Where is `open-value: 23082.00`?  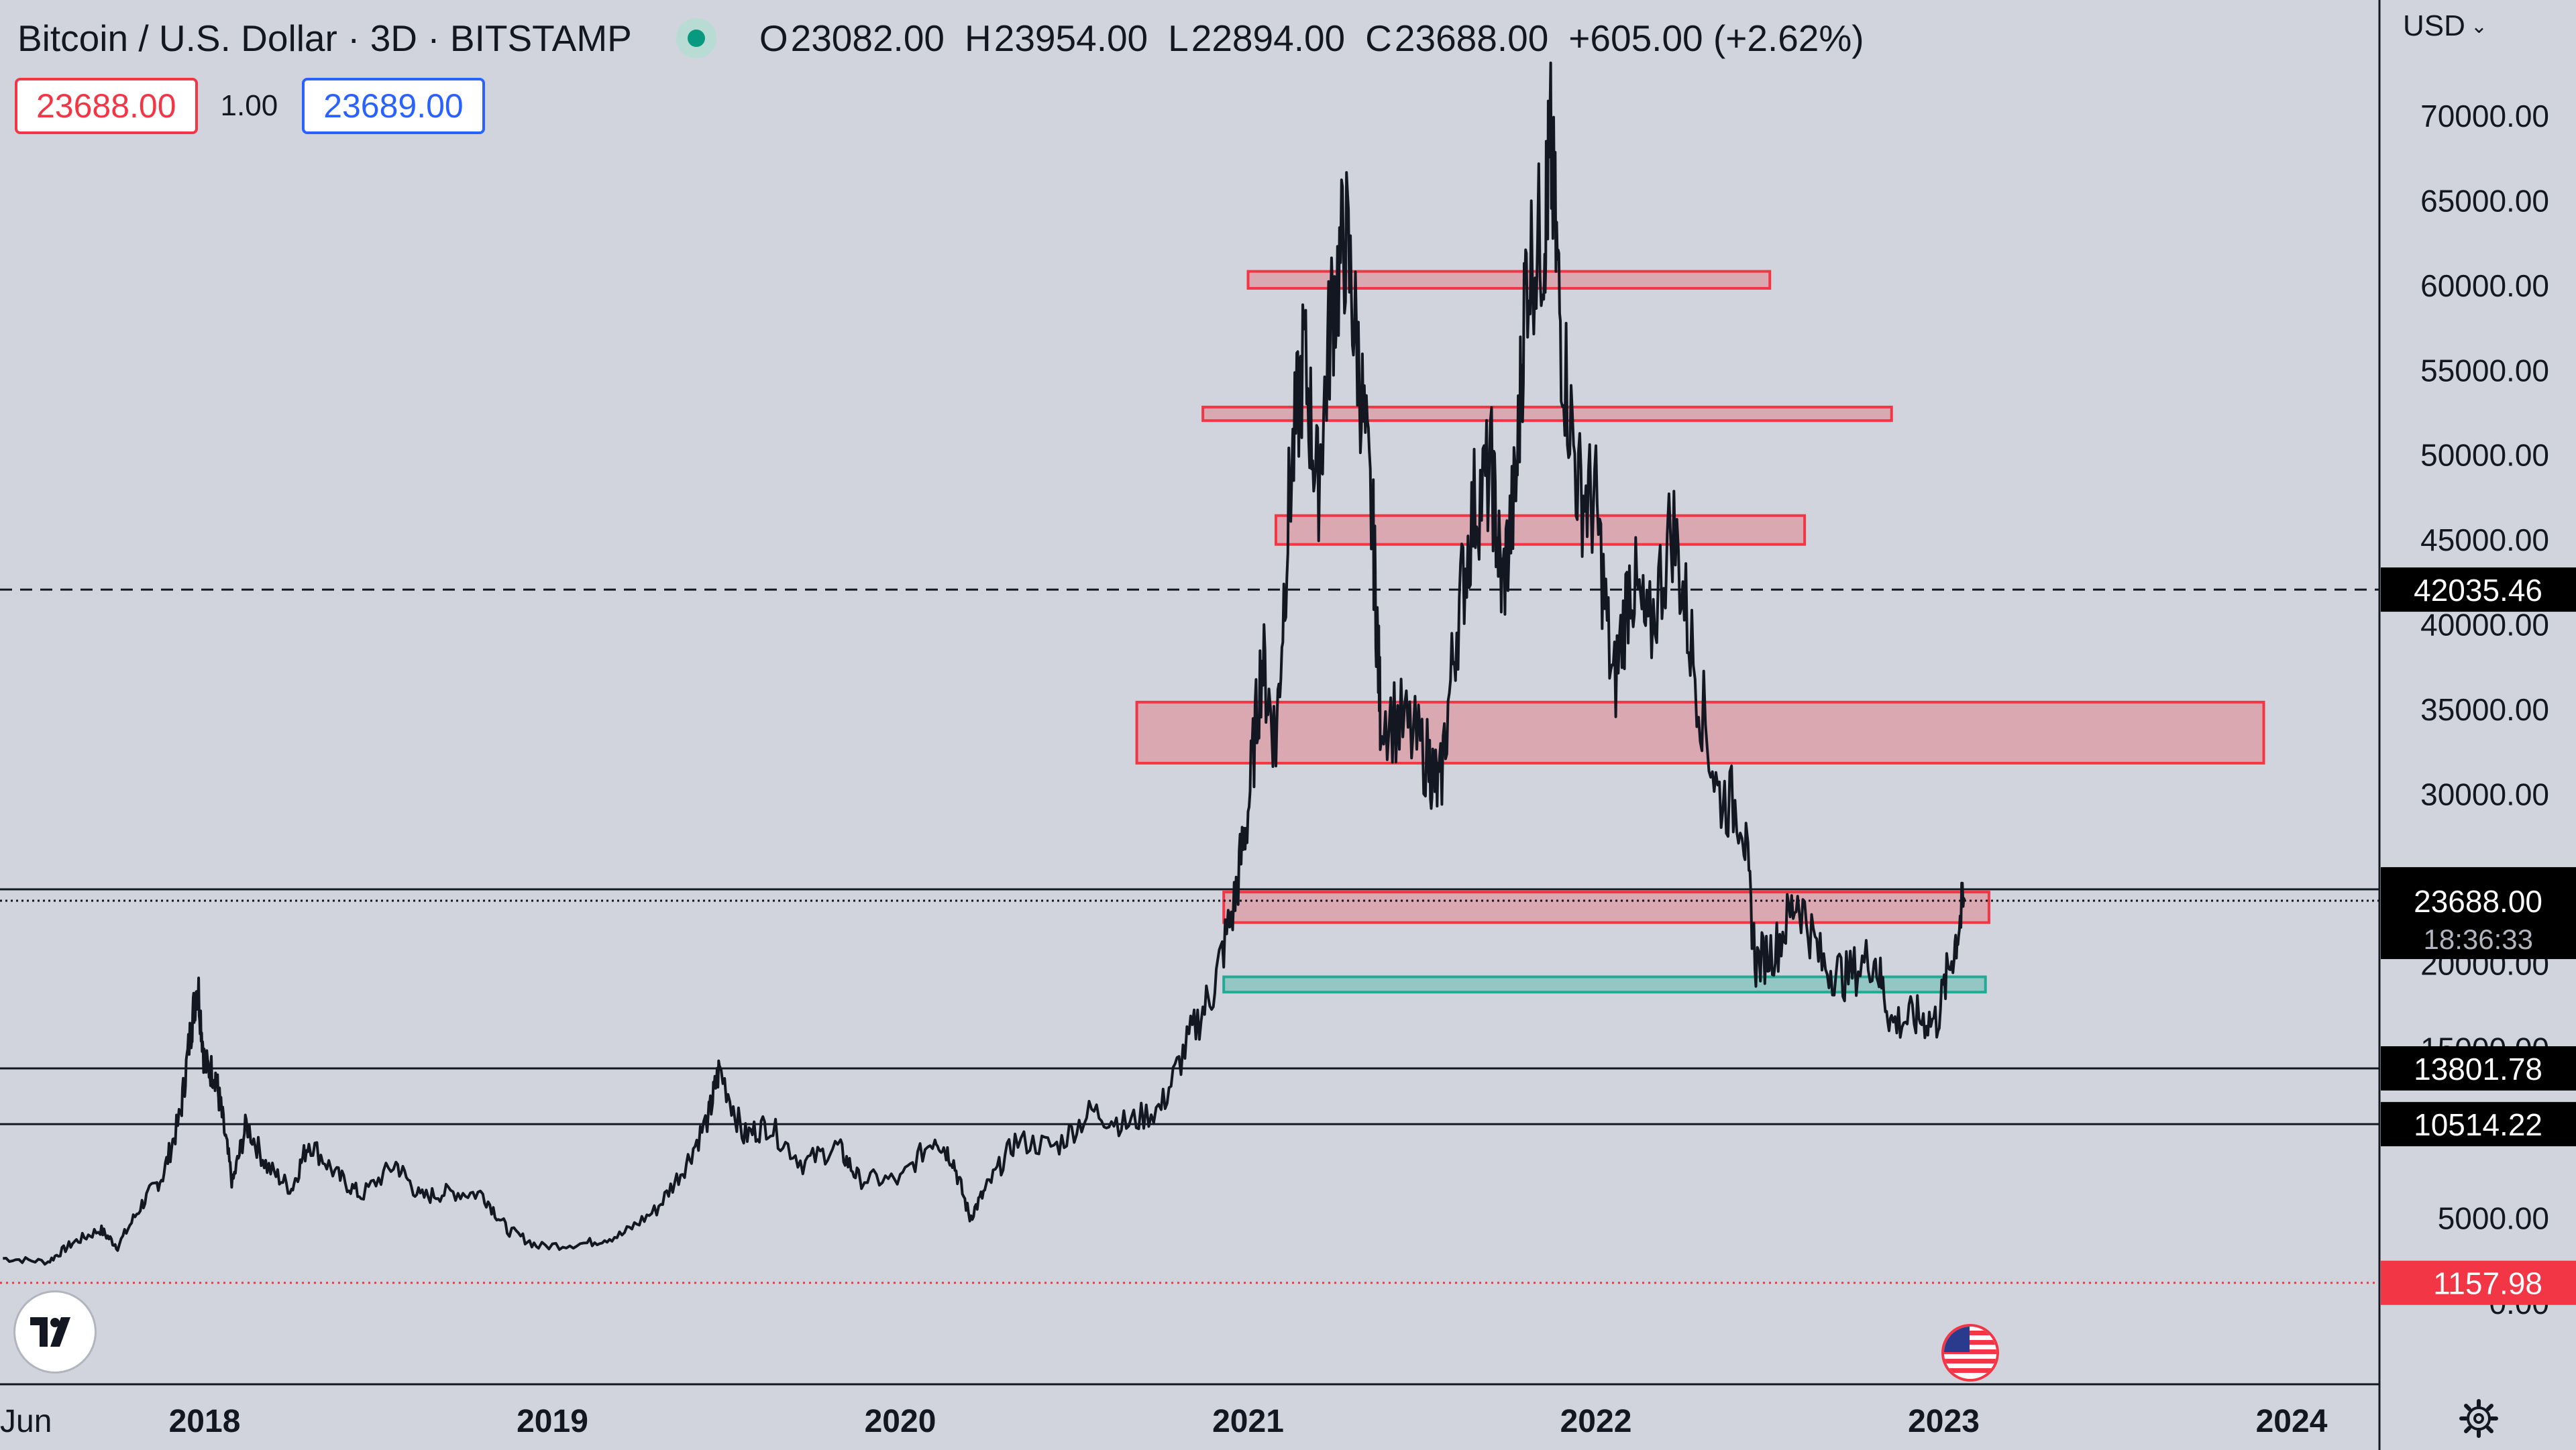 open-value: 23082.00 is located at coordinates (867, 38).